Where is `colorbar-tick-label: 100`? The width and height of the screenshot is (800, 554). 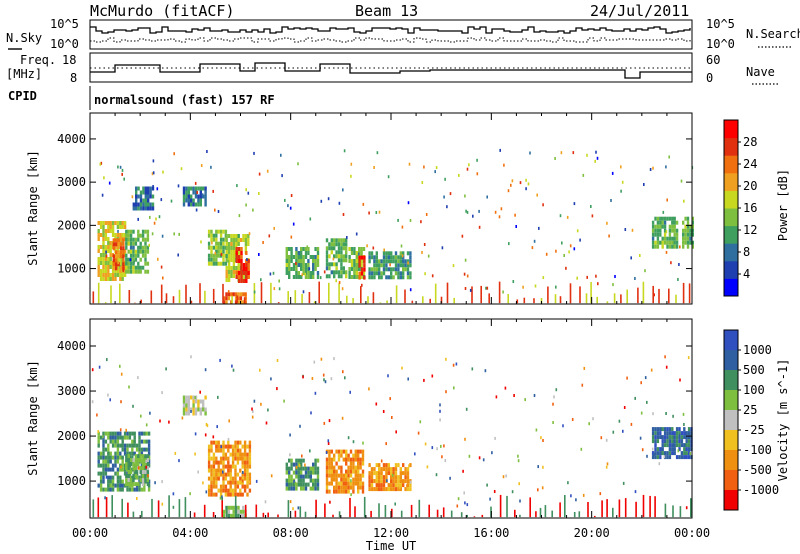
colorbar-tick-label: 100 is located at coordinates (754, 390).